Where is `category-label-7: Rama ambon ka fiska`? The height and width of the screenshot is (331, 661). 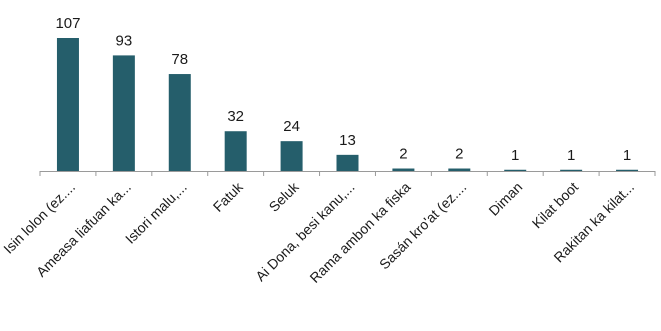 category-label-7: Rama ambon ka fiska is located at coordinates (359, 232).